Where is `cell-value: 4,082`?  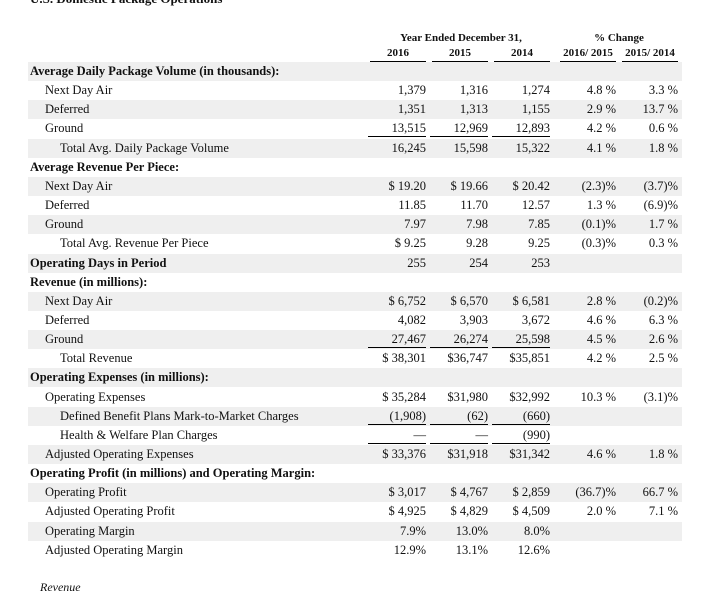 cell-value: 4,082 is located at coordinates (411, 319).